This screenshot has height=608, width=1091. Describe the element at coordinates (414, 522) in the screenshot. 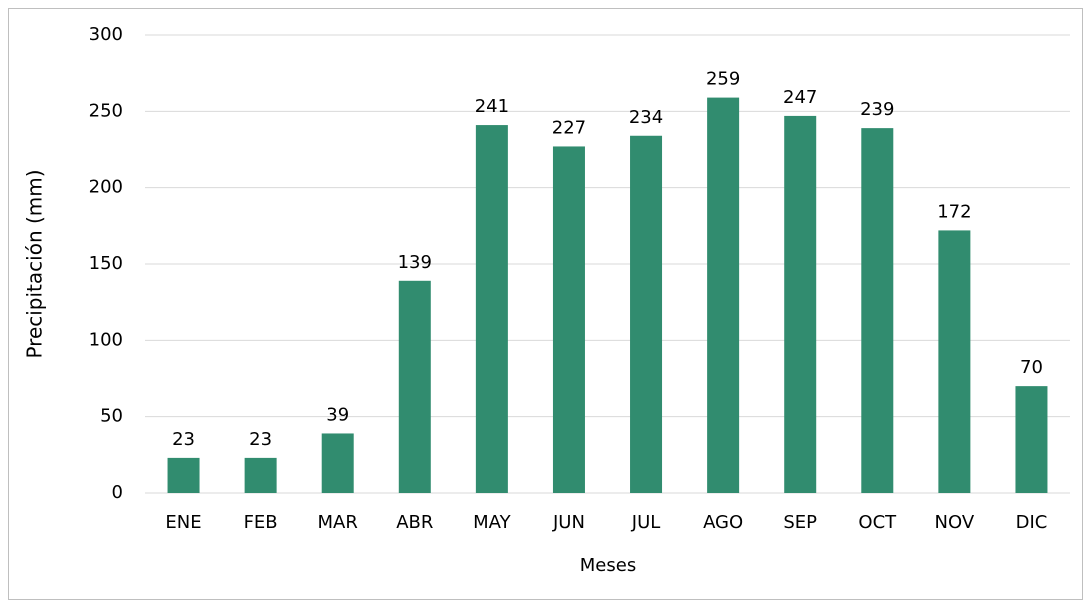

I see `x-tick-label: ABR` at that location.